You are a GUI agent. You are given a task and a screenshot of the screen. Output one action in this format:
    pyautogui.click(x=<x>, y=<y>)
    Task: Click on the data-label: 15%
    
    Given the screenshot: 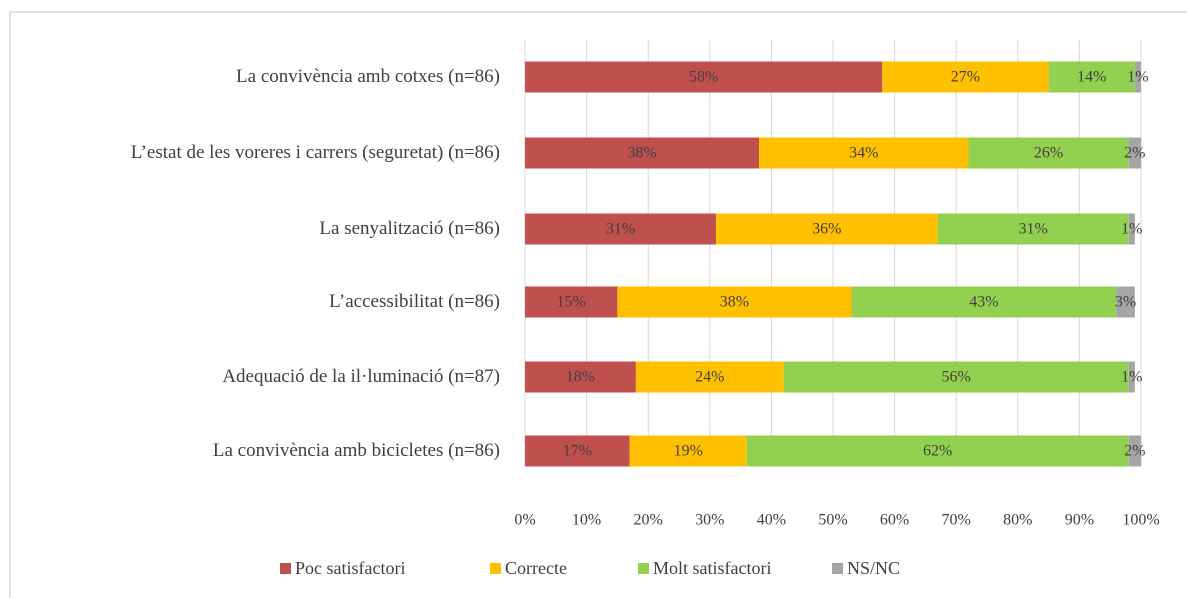 What is the action you would take?
    pyautogui.click(x=571, y=302)
    